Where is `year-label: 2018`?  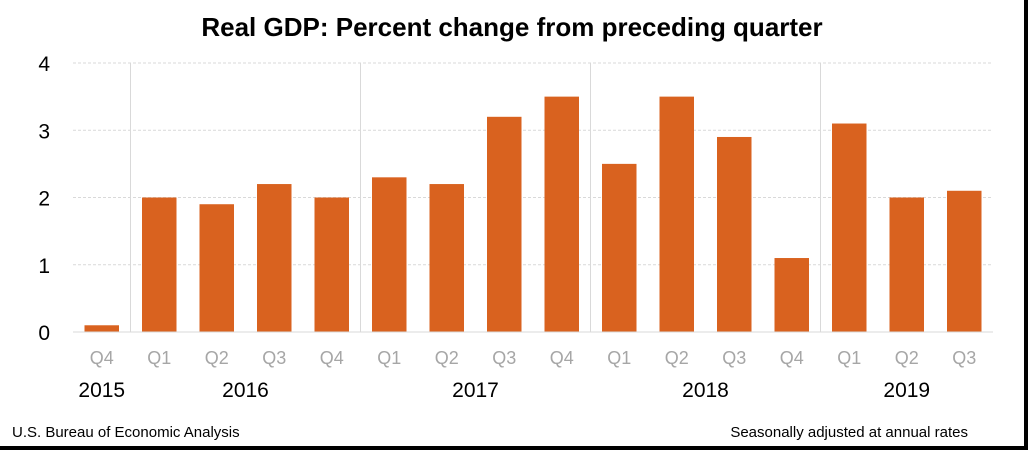
year-label: 2018 is located at coordinates (705, 390).